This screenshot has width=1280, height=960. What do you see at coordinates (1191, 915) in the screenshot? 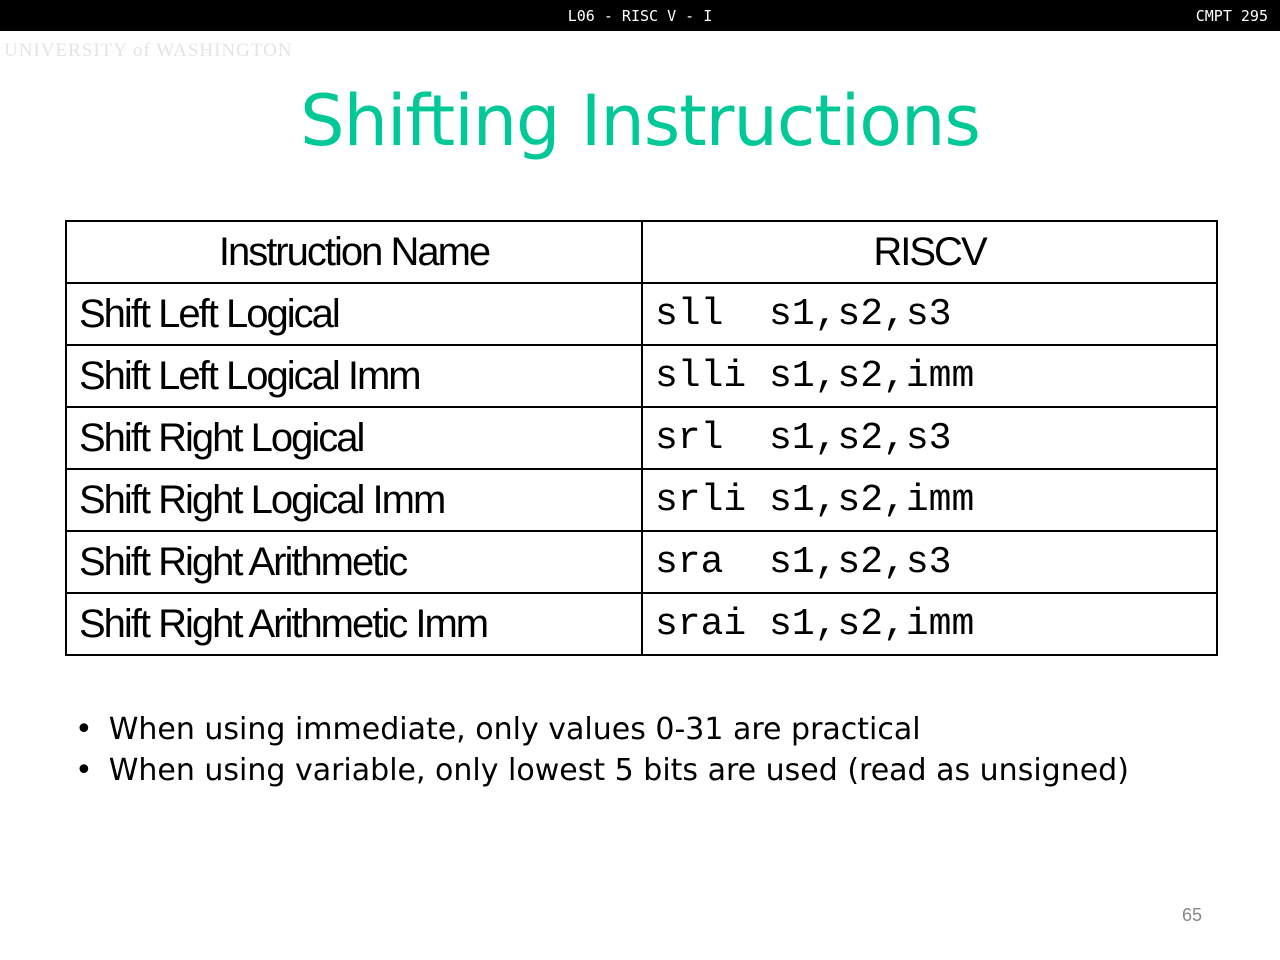
I see `page-number: 65` at bounding box center [1191, 915].